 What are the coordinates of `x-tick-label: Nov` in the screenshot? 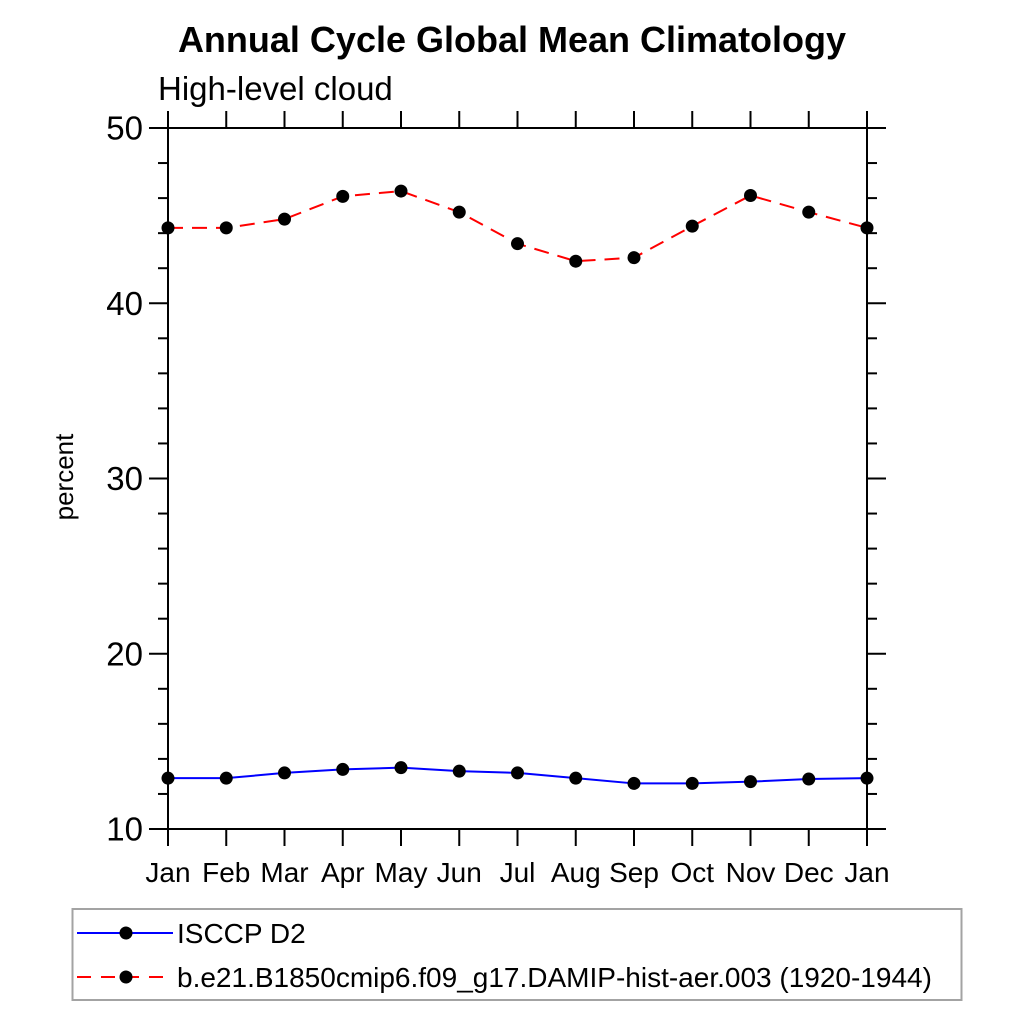 It's located at (751, 872).